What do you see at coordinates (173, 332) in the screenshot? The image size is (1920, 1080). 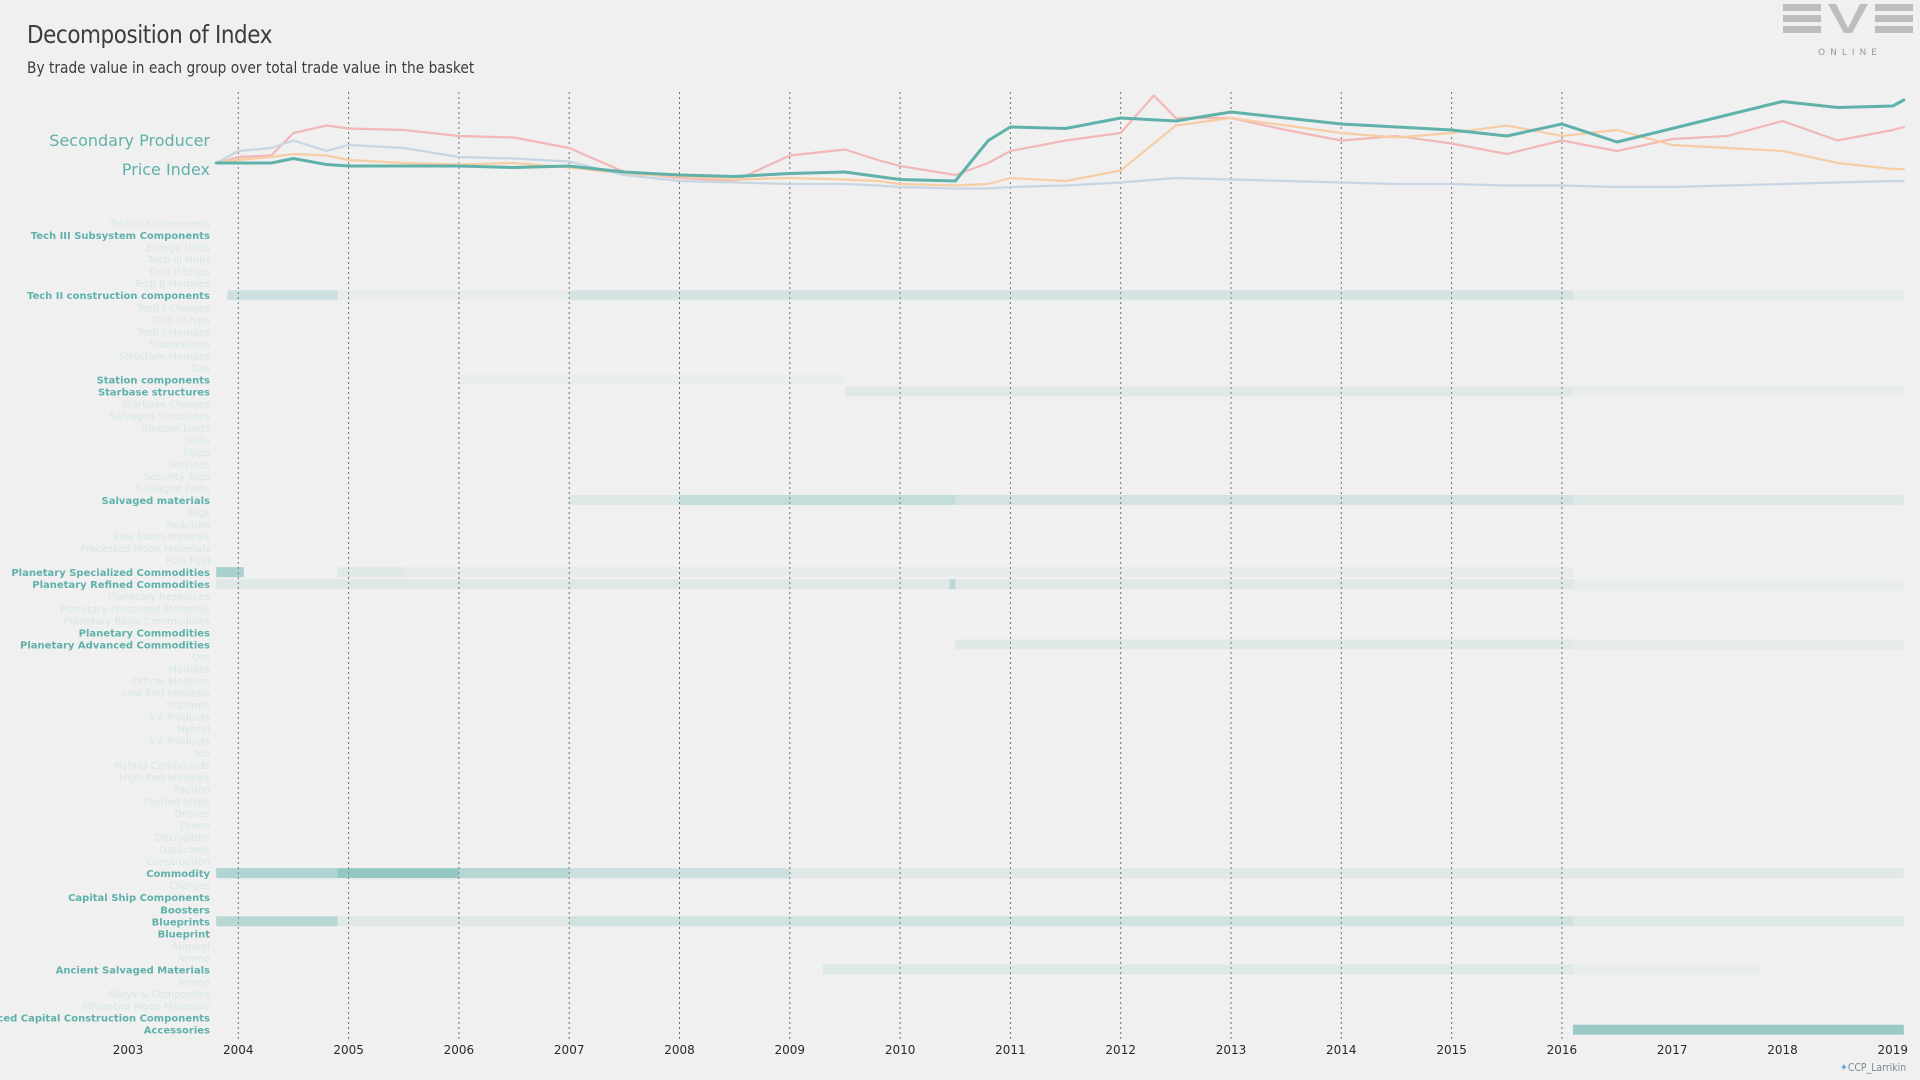 I see `row-label: Tech I Modules` at bounding box center [173, 332].